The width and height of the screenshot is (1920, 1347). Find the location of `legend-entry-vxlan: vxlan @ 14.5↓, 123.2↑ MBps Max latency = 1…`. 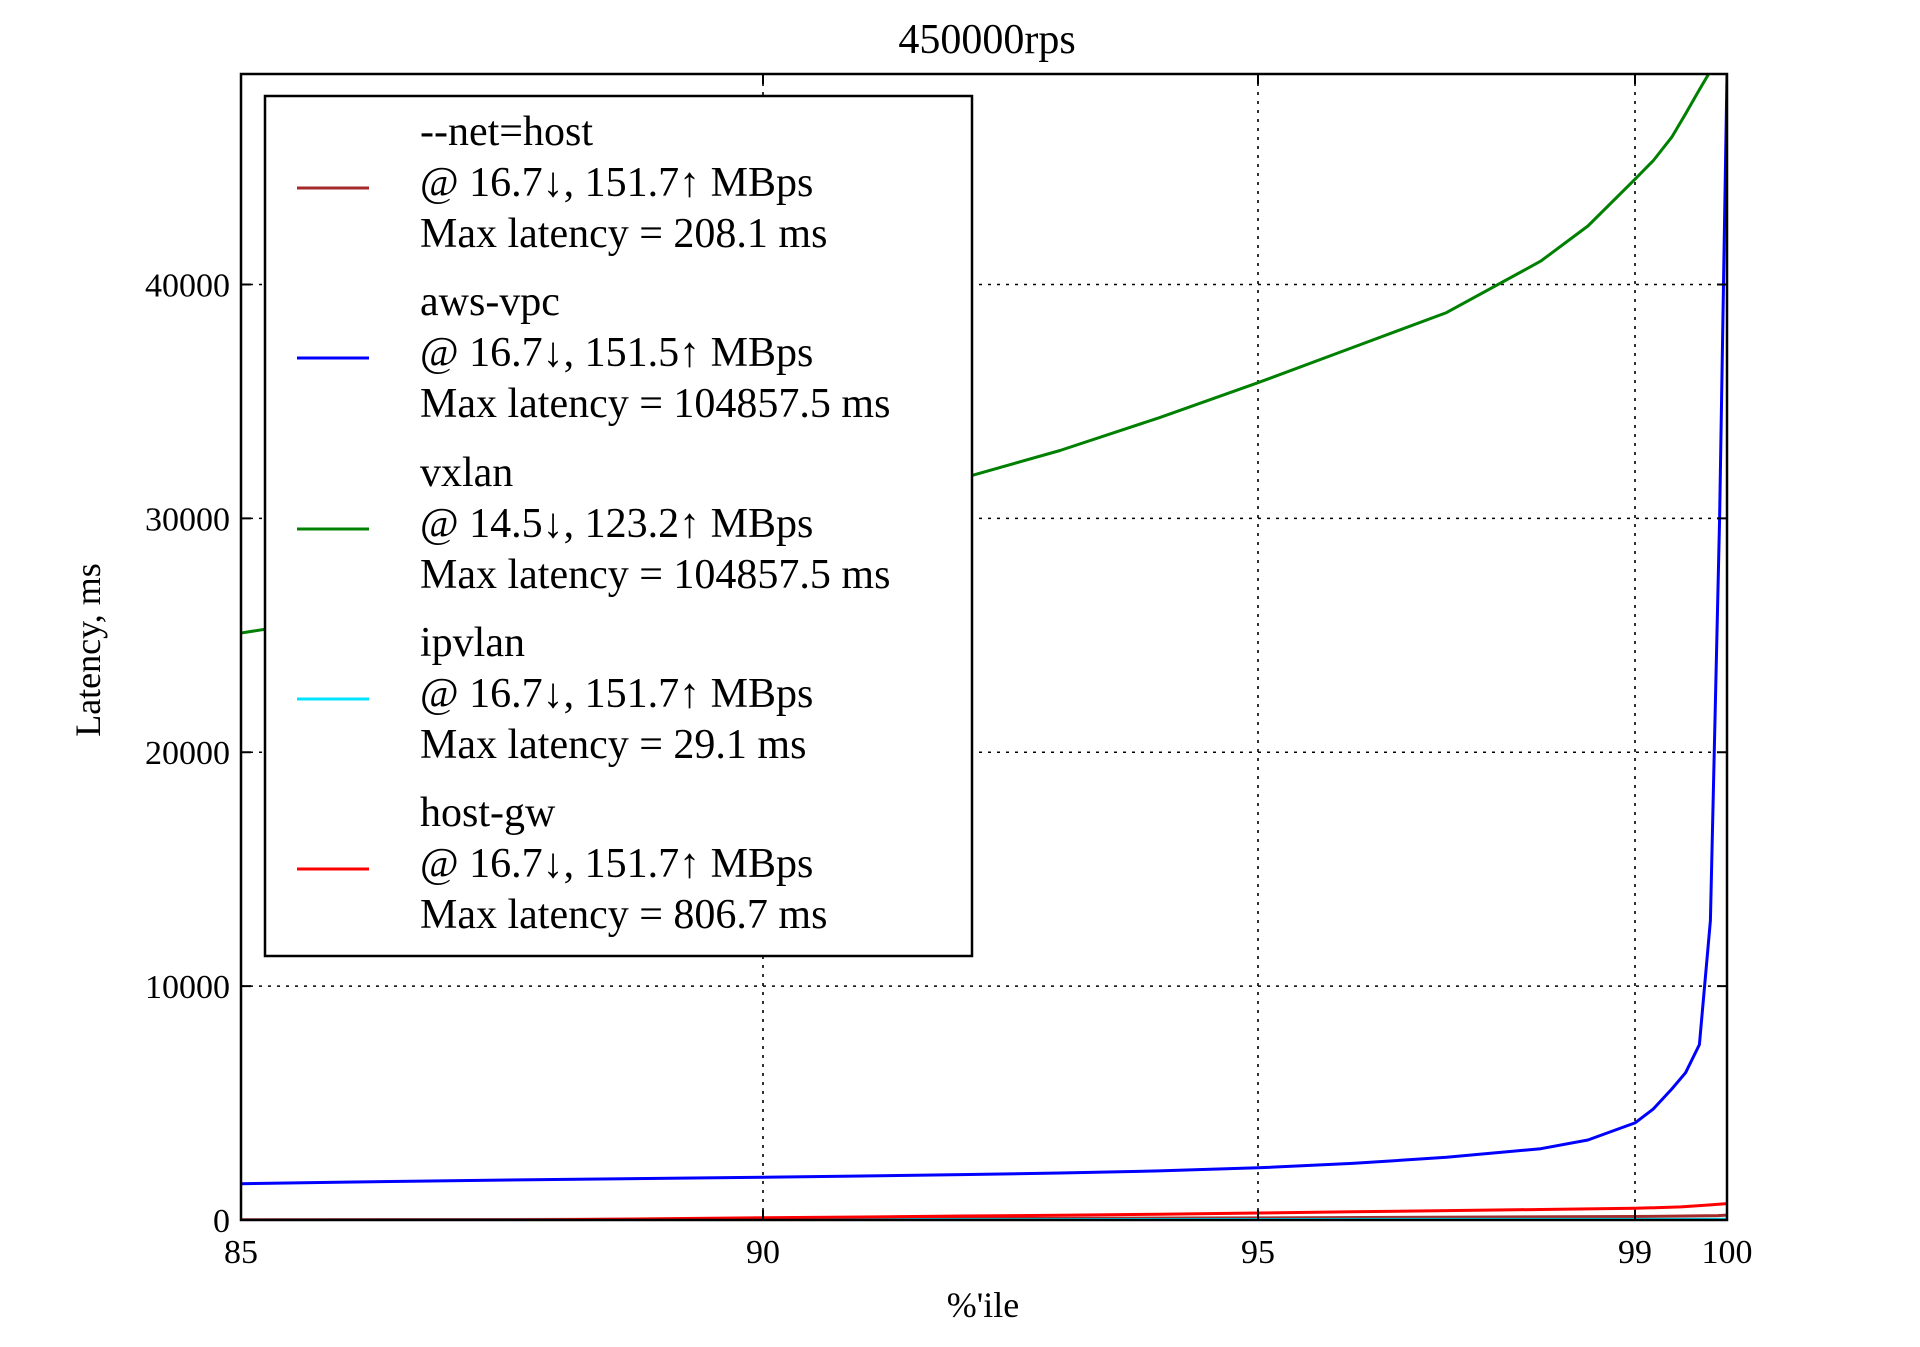

legend-entry-vxlan: vxlan @ 14.5↓, 123.2↑ MBps Max latency = 1… is located at coordinates (593, 524).